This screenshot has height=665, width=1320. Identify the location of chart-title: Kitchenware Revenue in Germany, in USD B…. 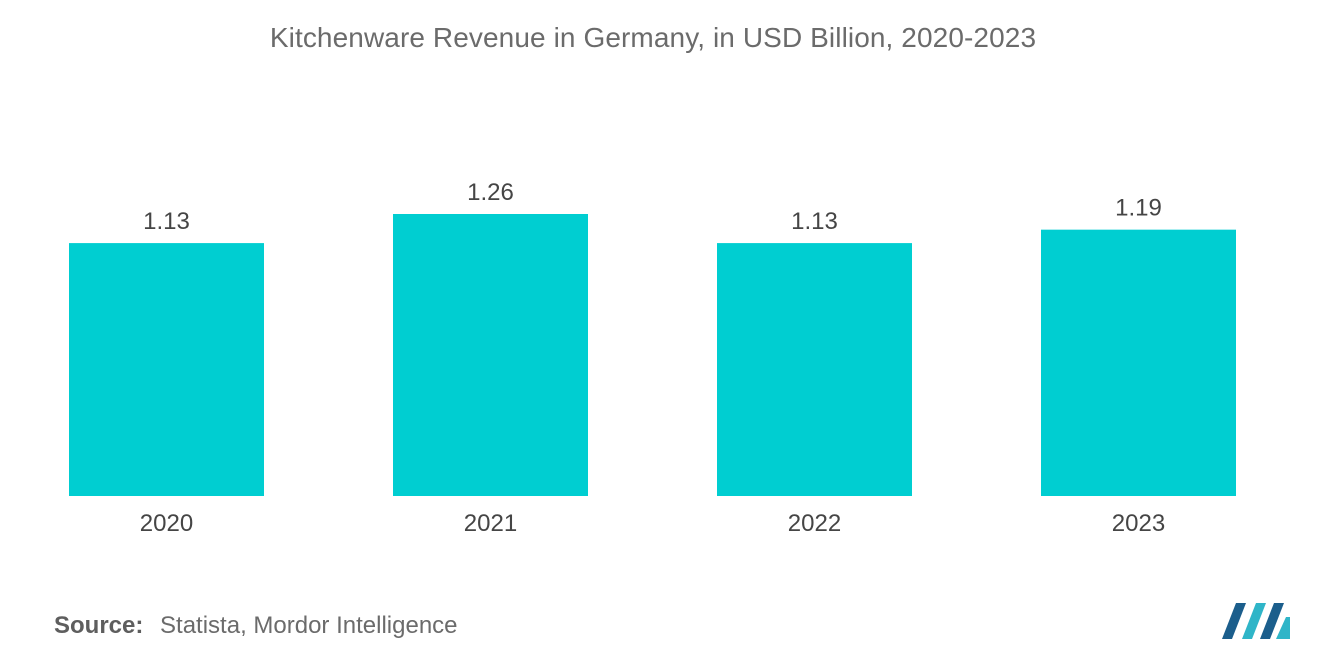
(653, 37).